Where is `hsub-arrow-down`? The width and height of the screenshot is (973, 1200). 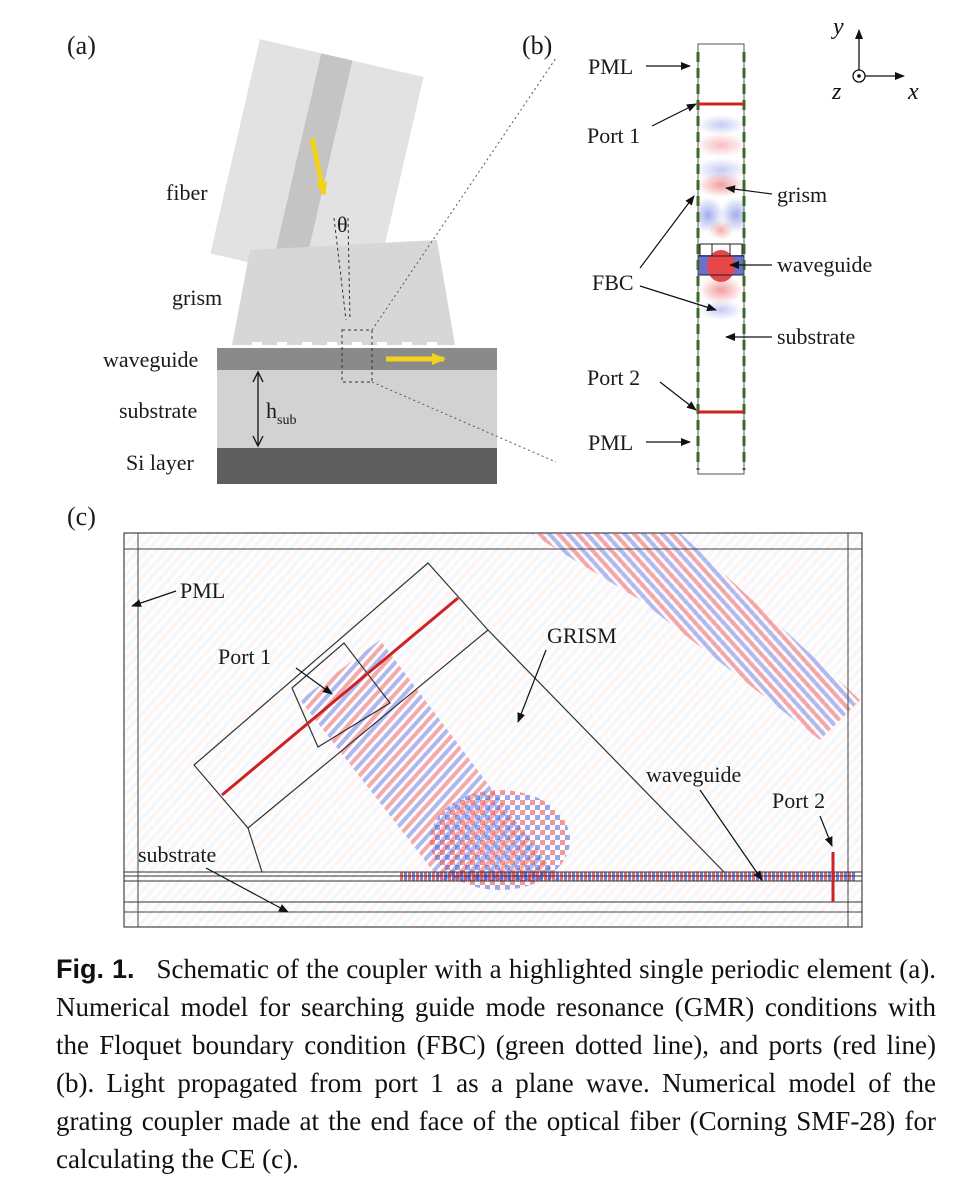 hsub-arrow-down is located at coordinates (258, 441).